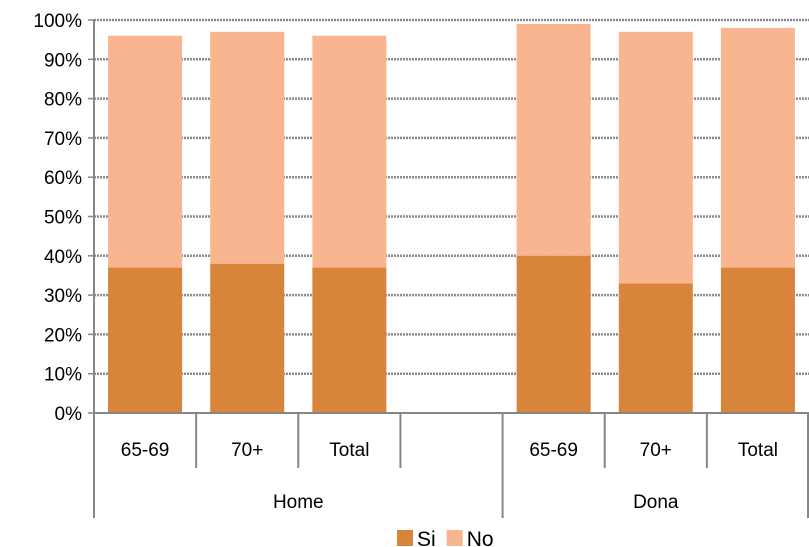 This screenshot has width=809, height=547. What do you see at coordinates (63, 218) in the screenshot?
I see `y-tick-label: 50%` at bounding box center [63, 218].